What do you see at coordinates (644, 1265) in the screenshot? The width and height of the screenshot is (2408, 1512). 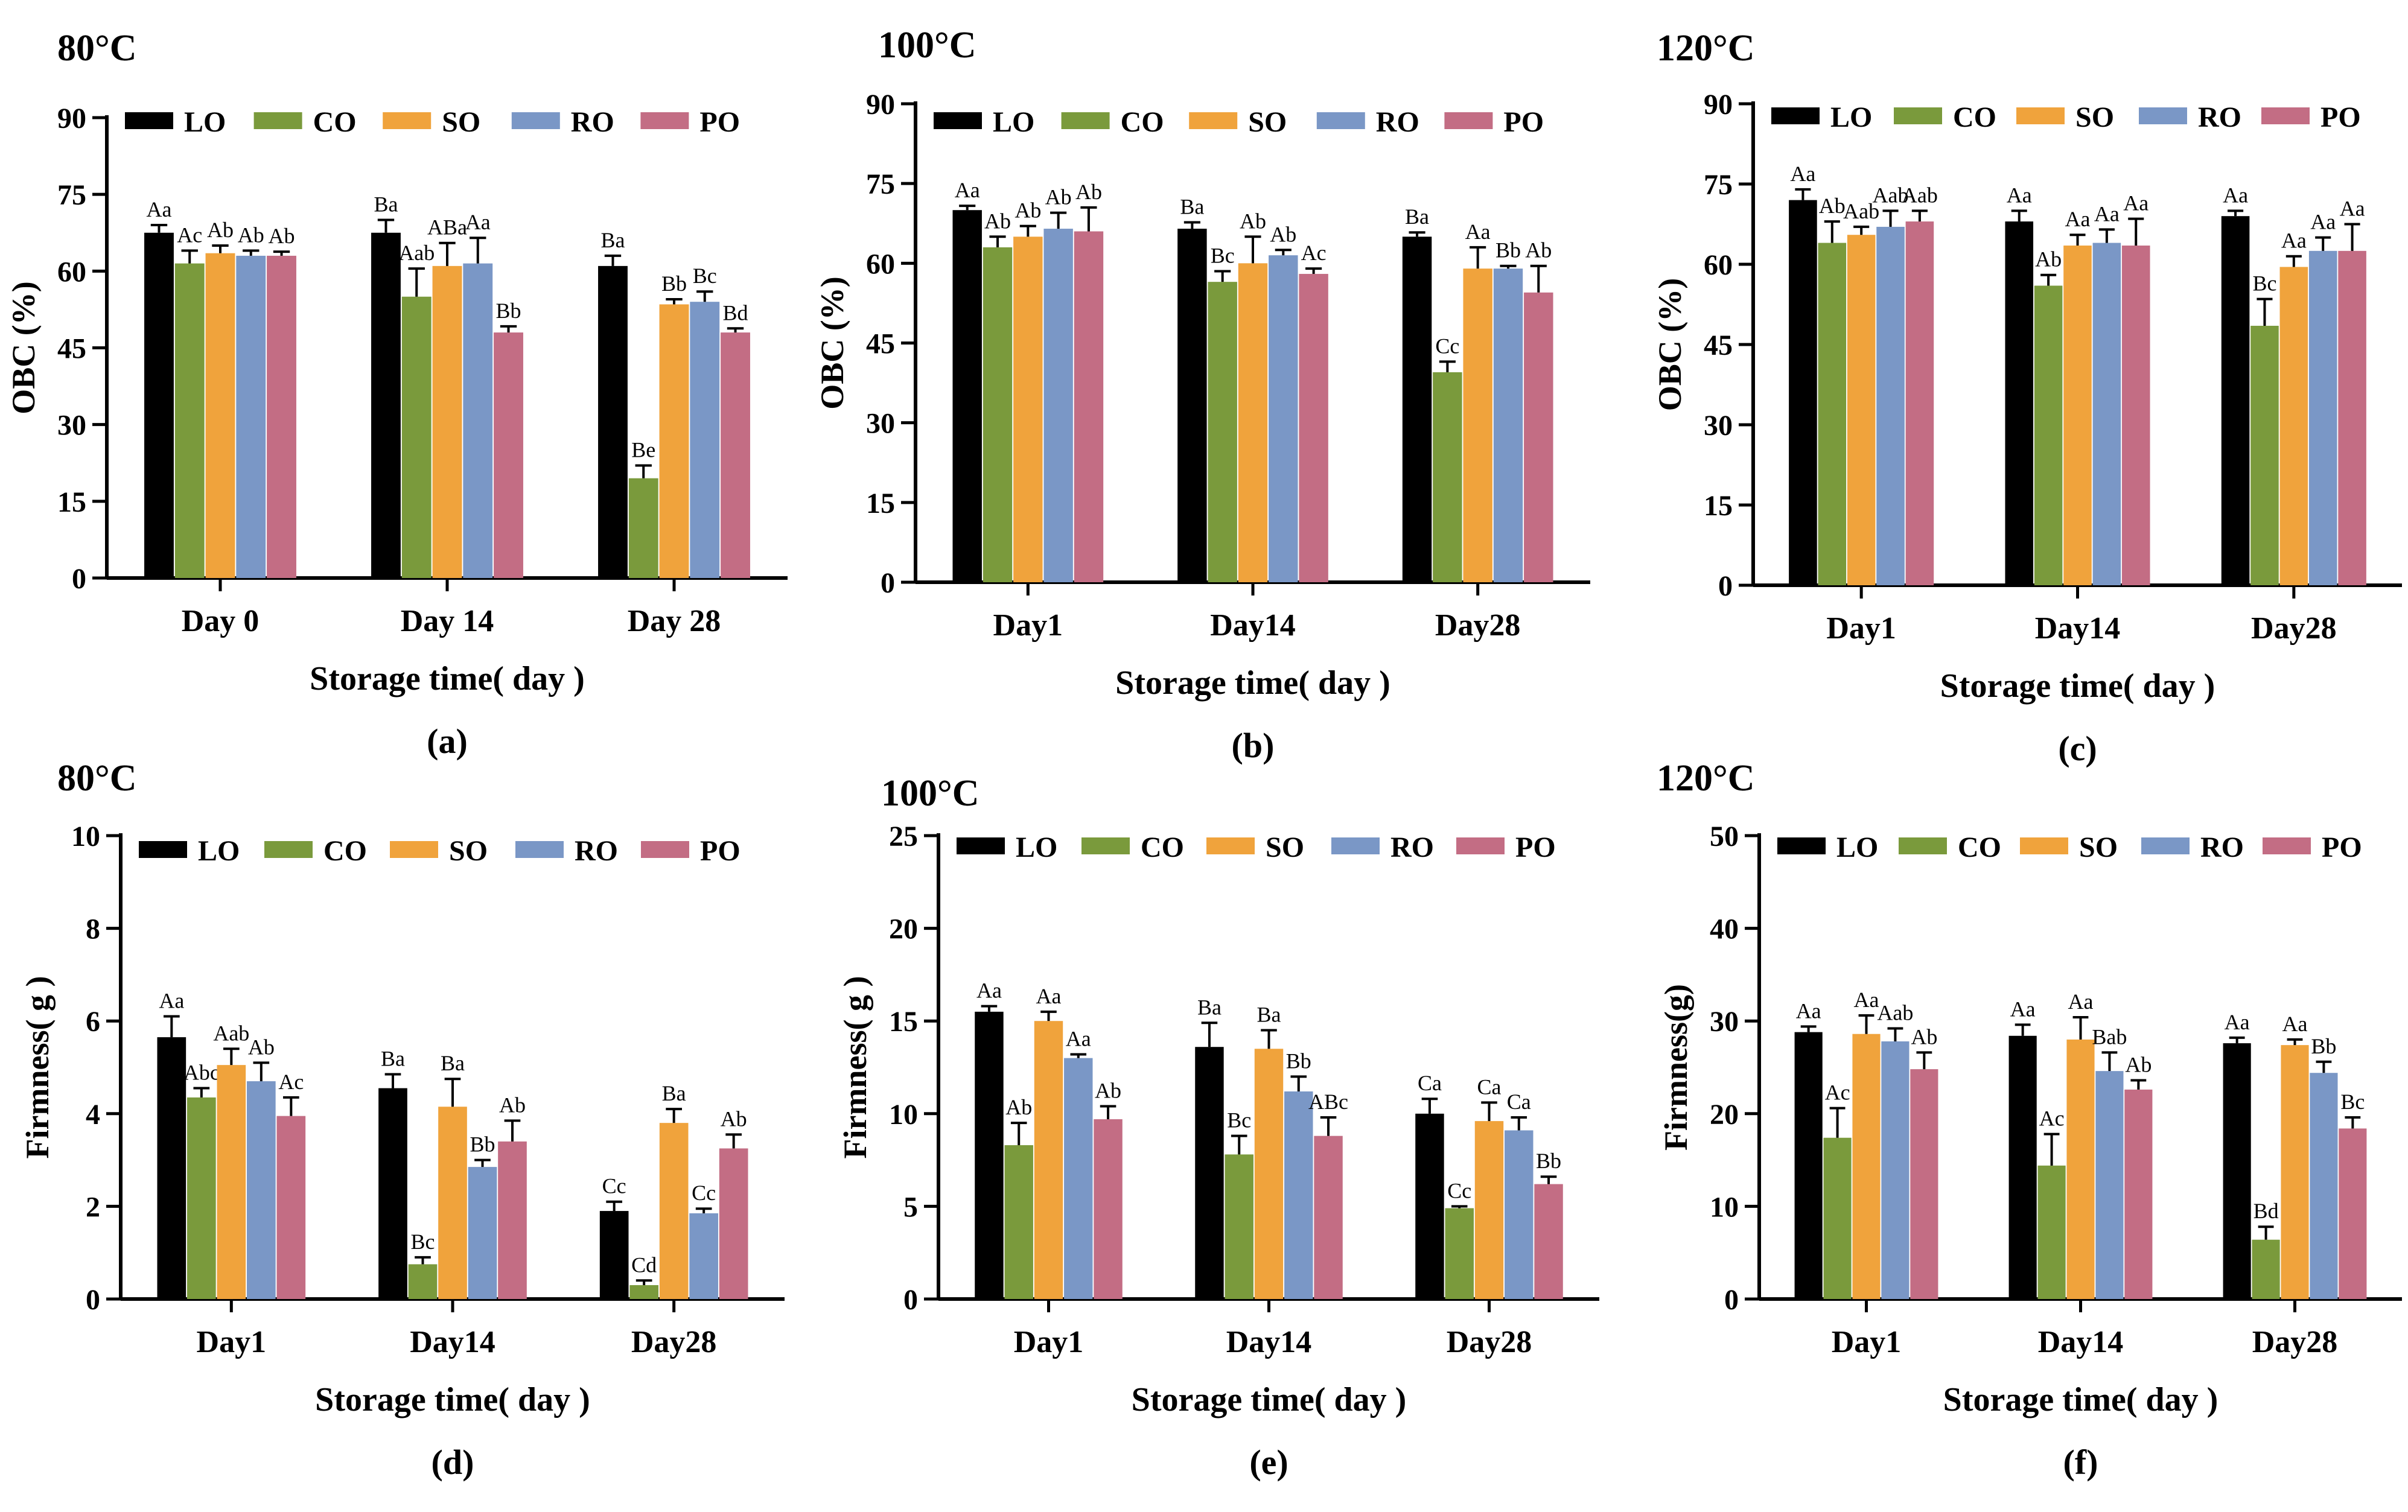 I see `significance-label: Cd` at bounding box center [644, 1265].